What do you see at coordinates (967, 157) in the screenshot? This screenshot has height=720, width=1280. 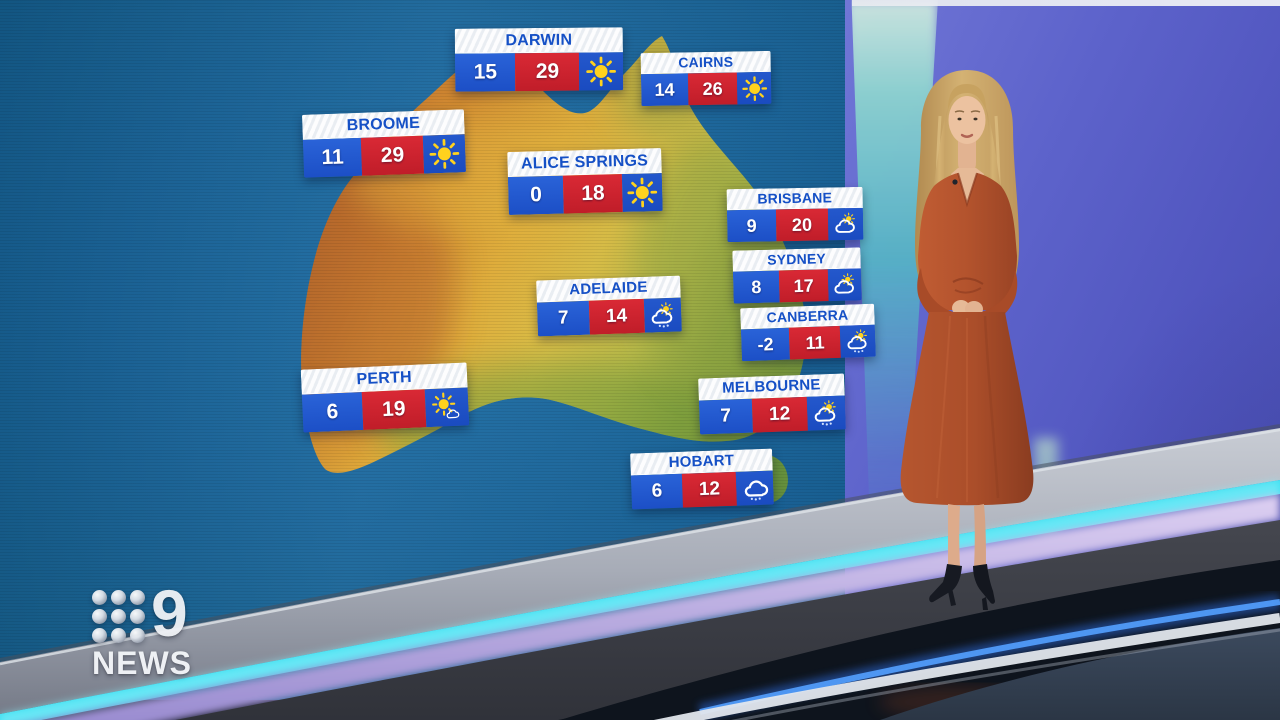 I see `presenter-neck` at bounding box center [967, 157].